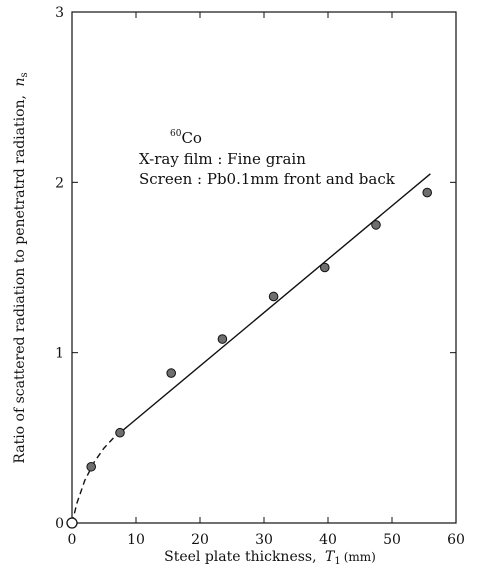 Image resolution: width=496 pixels, height=574 pixels. What do you see at coordinates (24, 74) in the screenshot?
I see `y-axis-subscript: s` at bounding box center [24, 74].